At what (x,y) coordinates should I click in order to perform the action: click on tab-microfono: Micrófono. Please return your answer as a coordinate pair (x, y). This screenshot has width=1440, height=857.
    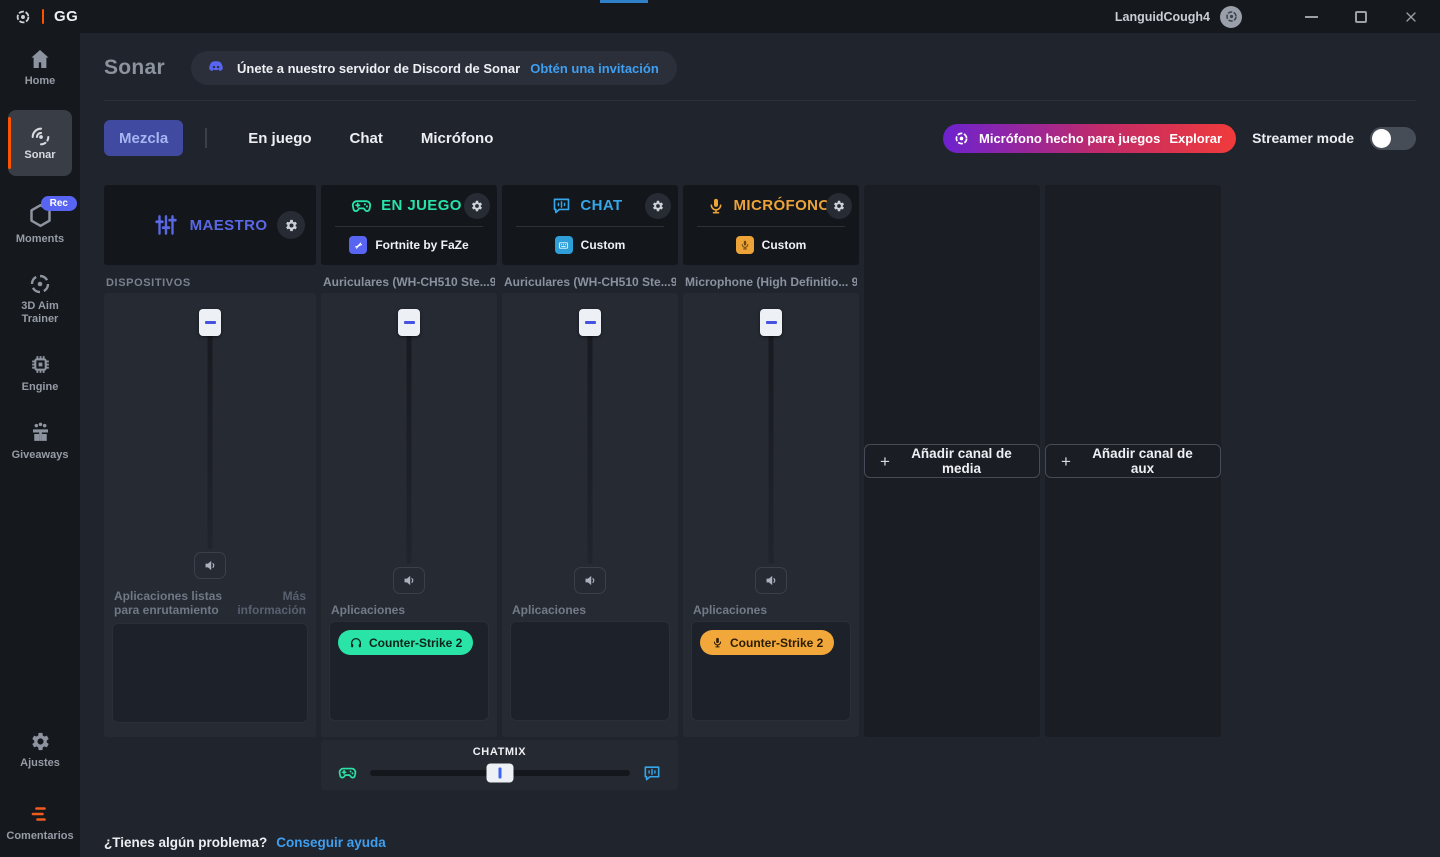
    Looking at the image, I should click on (457, 138).